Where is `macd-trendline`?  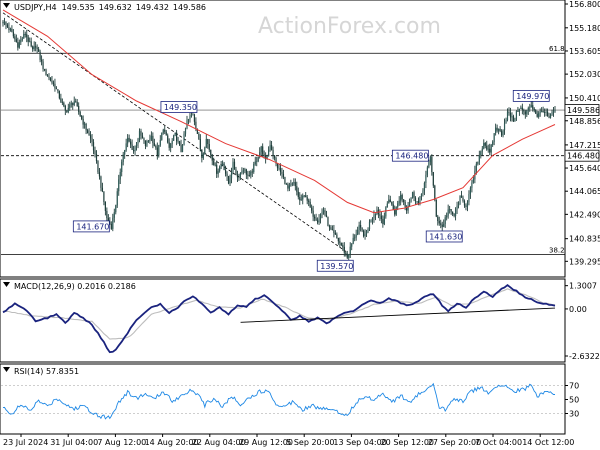
macd-trendline is located at coordinates (398, 315).